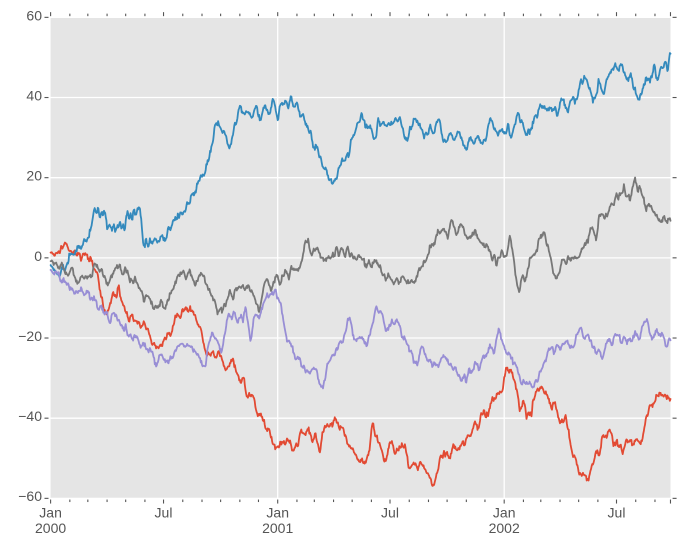  I want to click on svg-text: 2000, so click(50, 528).